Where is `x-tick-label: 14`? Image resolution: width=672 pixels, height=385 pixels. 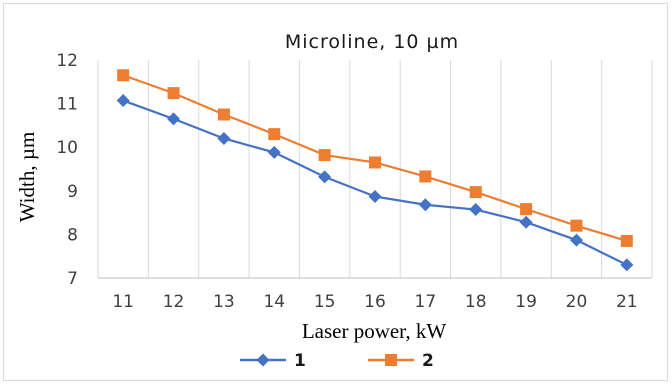 x-tick-label: 14 is located at coordinates (274, 302).